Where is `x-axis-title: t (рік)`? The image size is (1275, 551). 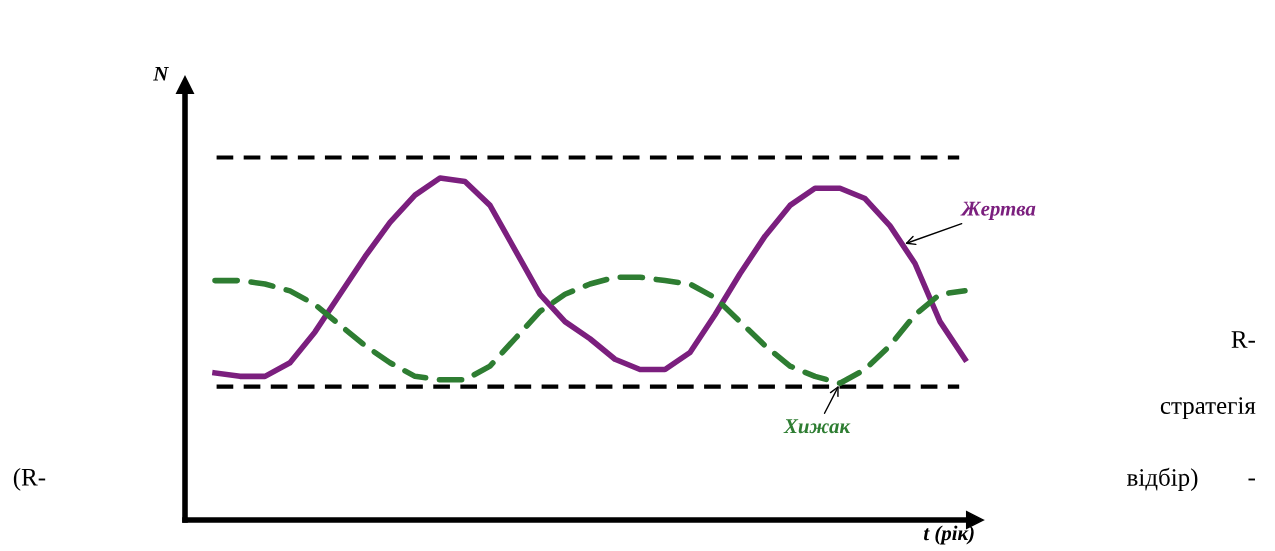 x-axis-title: t (рік) is located at coordinates (949, 535).